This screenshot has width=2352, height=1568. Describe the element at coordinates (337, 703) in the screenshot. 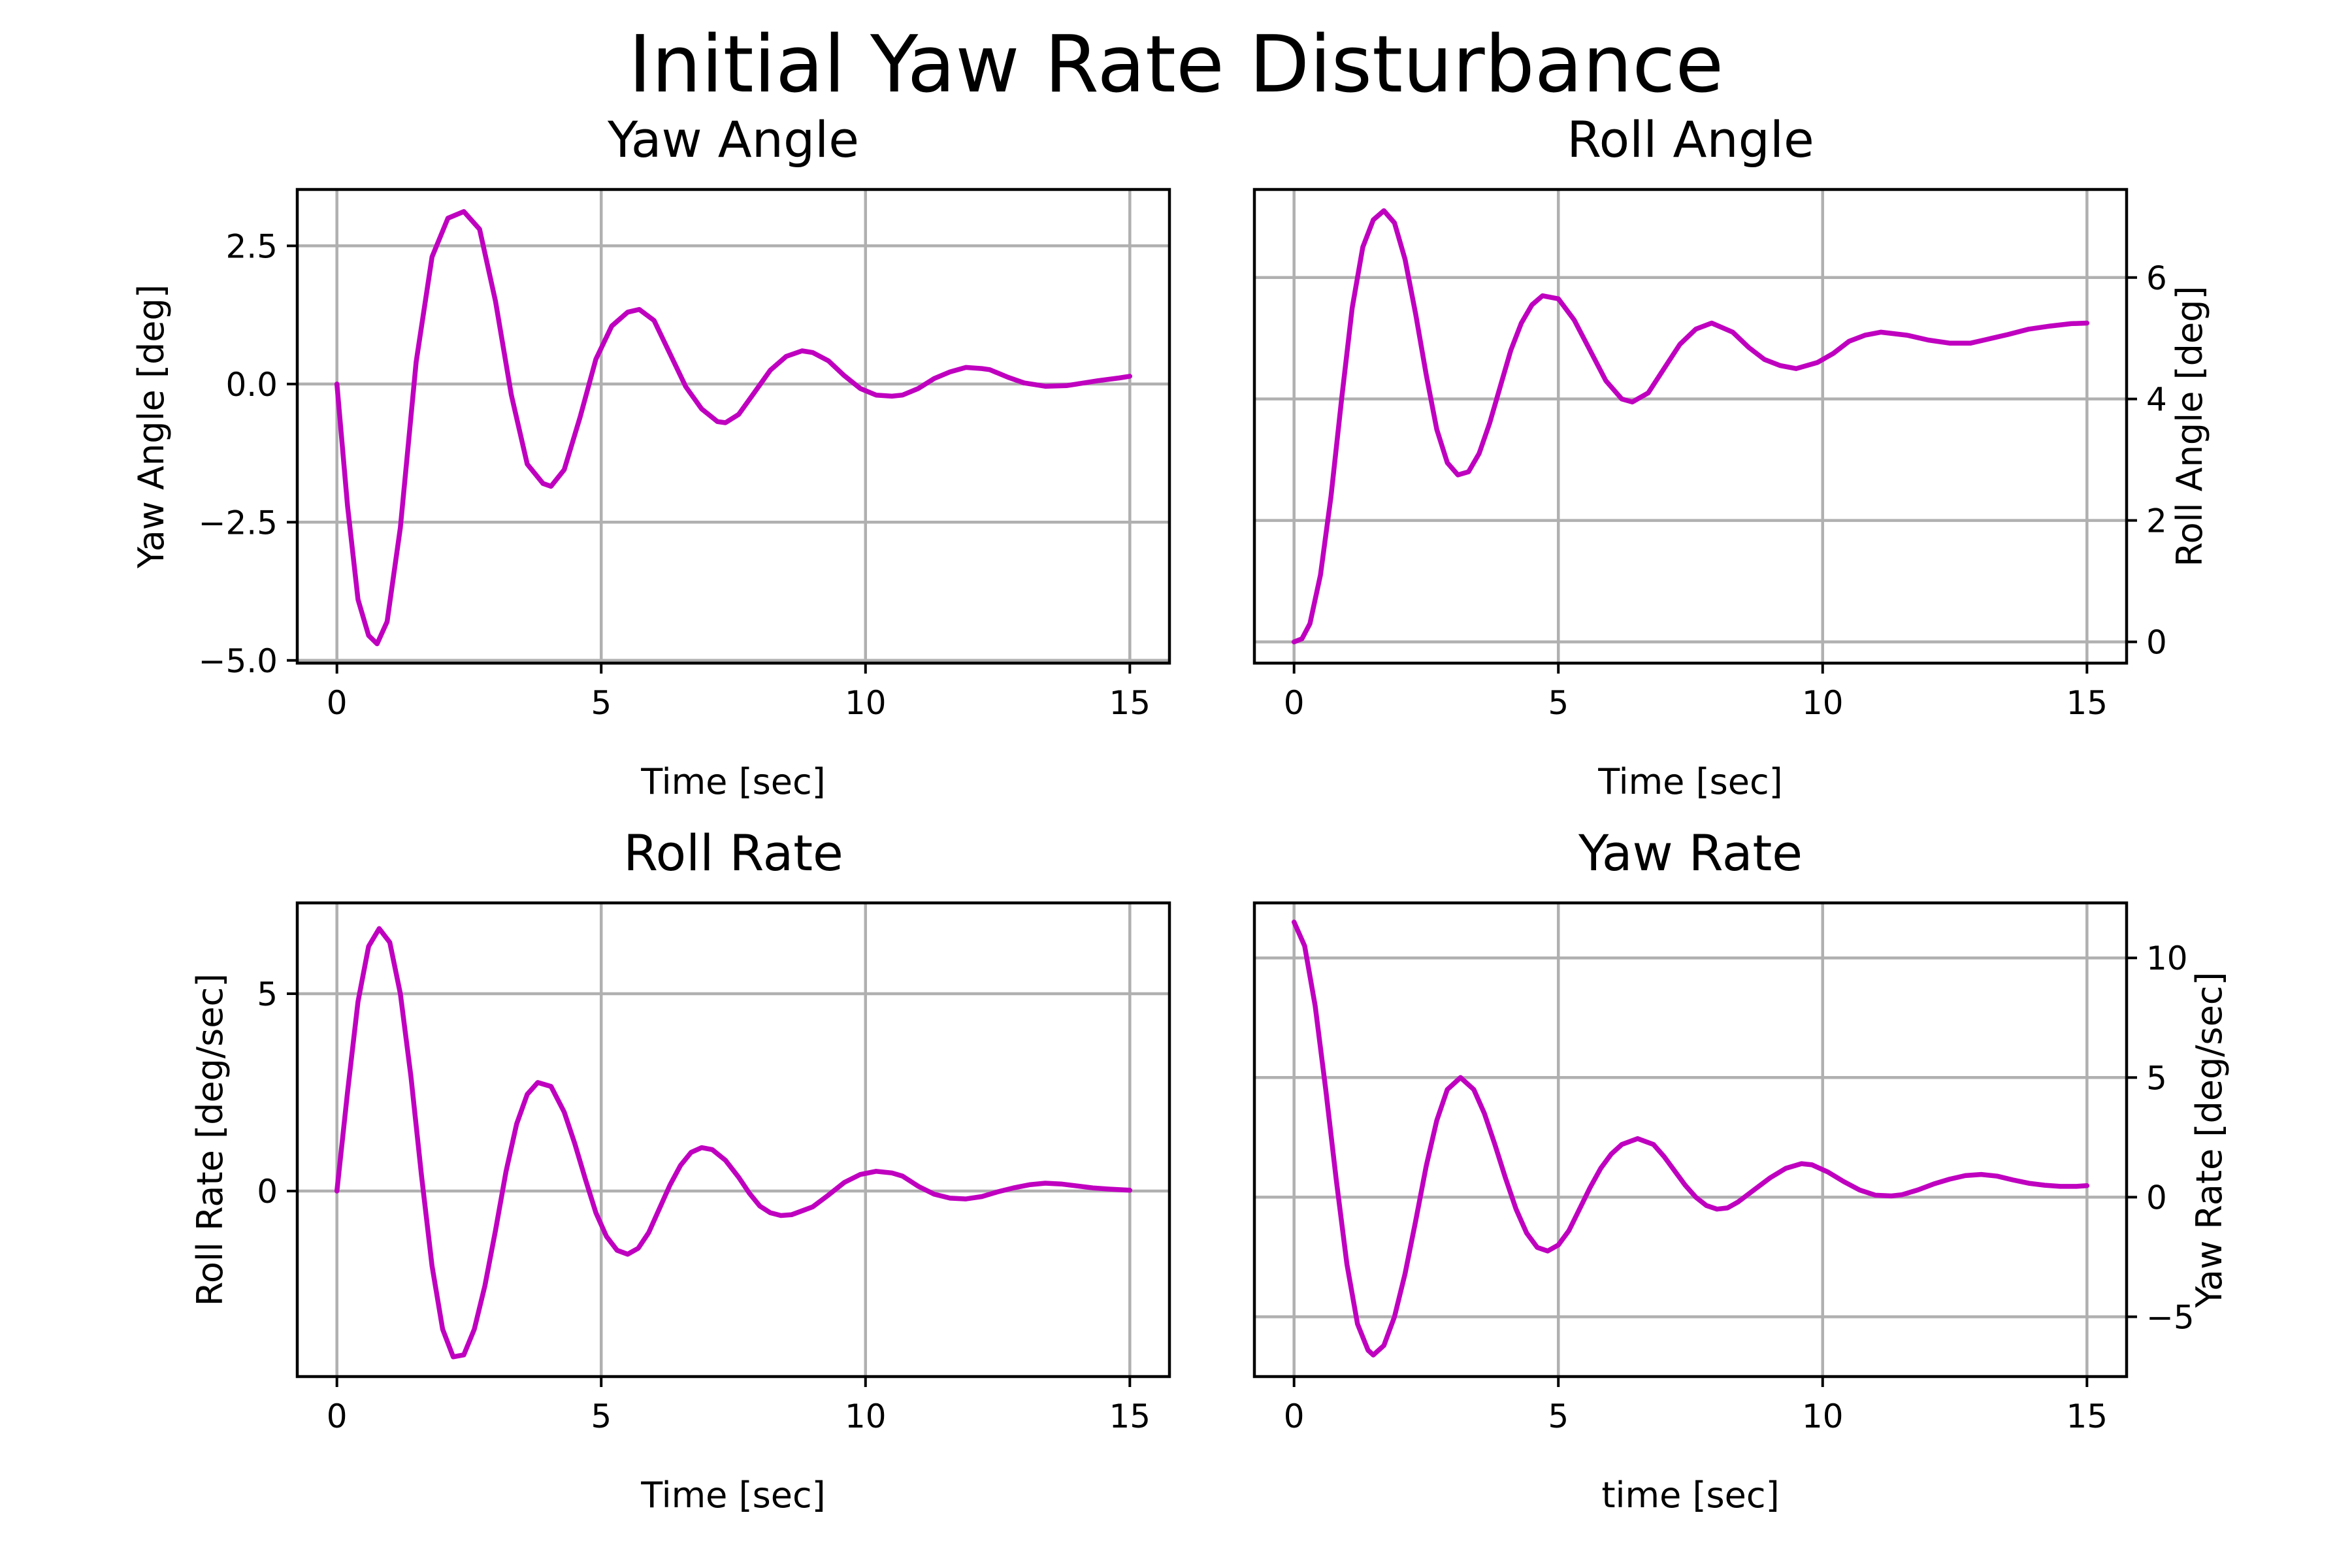

I see `yaw-angle-xtick-label-0: 0` at that location.